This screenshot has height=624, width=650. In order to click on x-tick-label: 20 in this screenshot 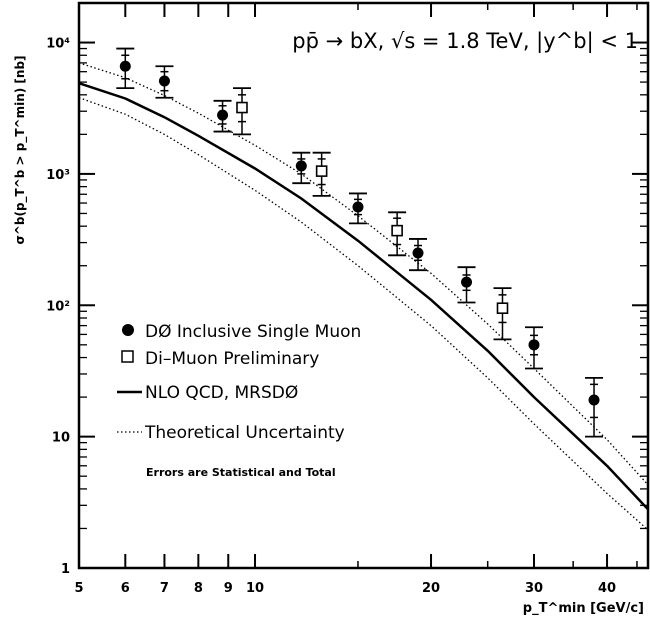, I will do `click(431, 588)`.